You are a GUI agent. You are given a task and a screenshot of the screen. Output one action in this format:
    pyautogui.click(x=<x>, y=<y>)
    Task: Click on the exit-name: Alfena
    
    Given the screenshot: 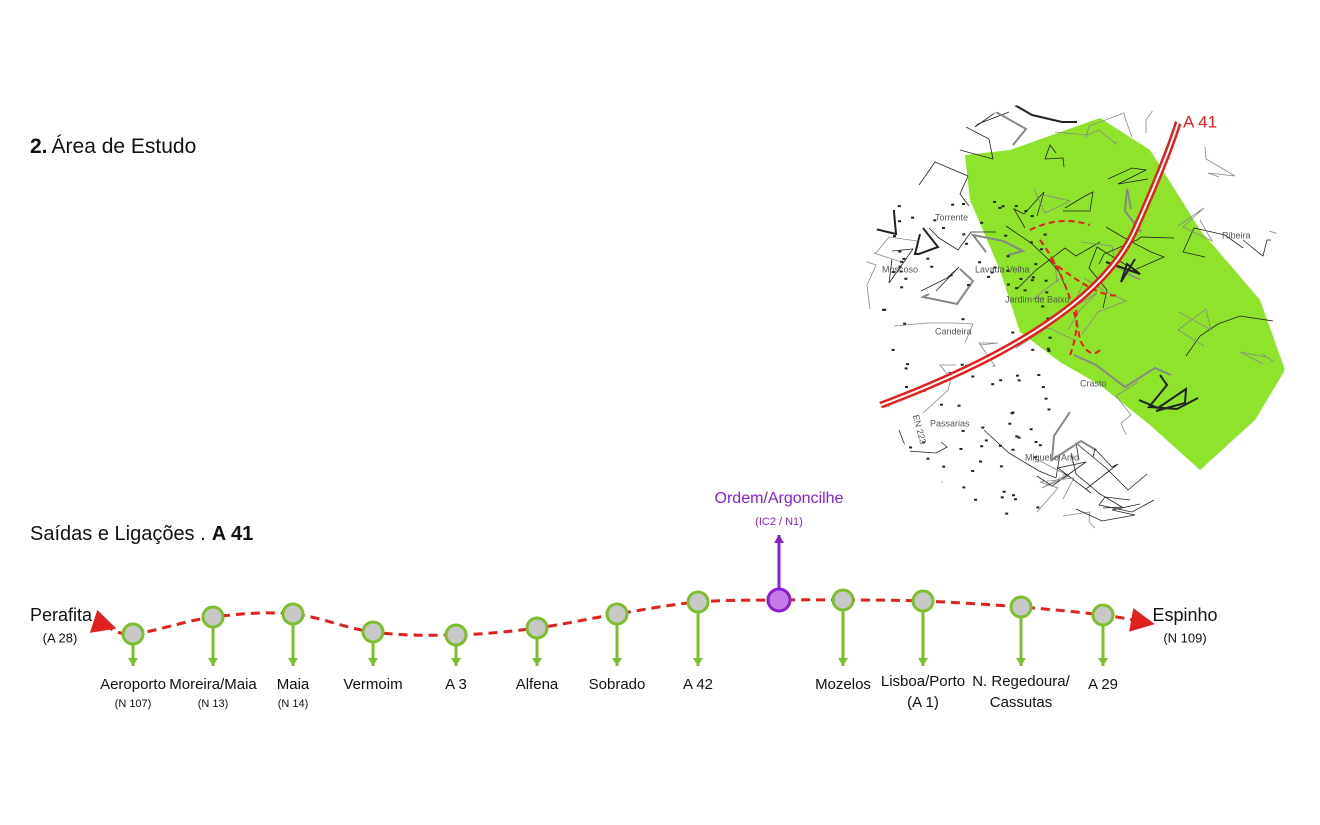 What is the action you would take?
    pyautogui.click(x=537, y=684)
    